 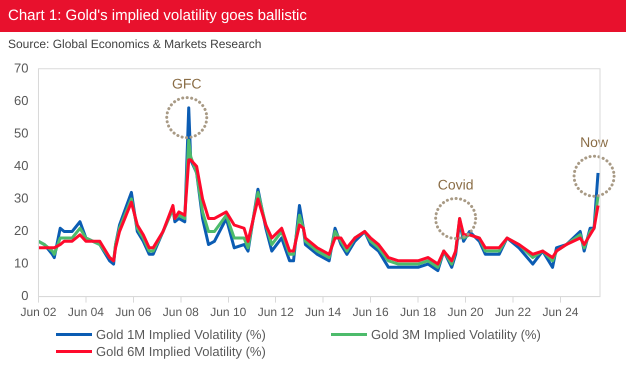 I want to click on x-tick-label: Jun 02, so click(x=38, y=312).